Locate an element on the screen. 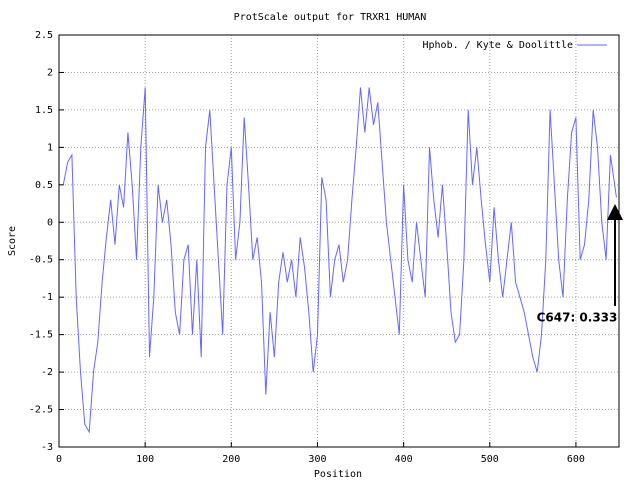  y-tick-label: 1 is located at coordinates (50, 147).